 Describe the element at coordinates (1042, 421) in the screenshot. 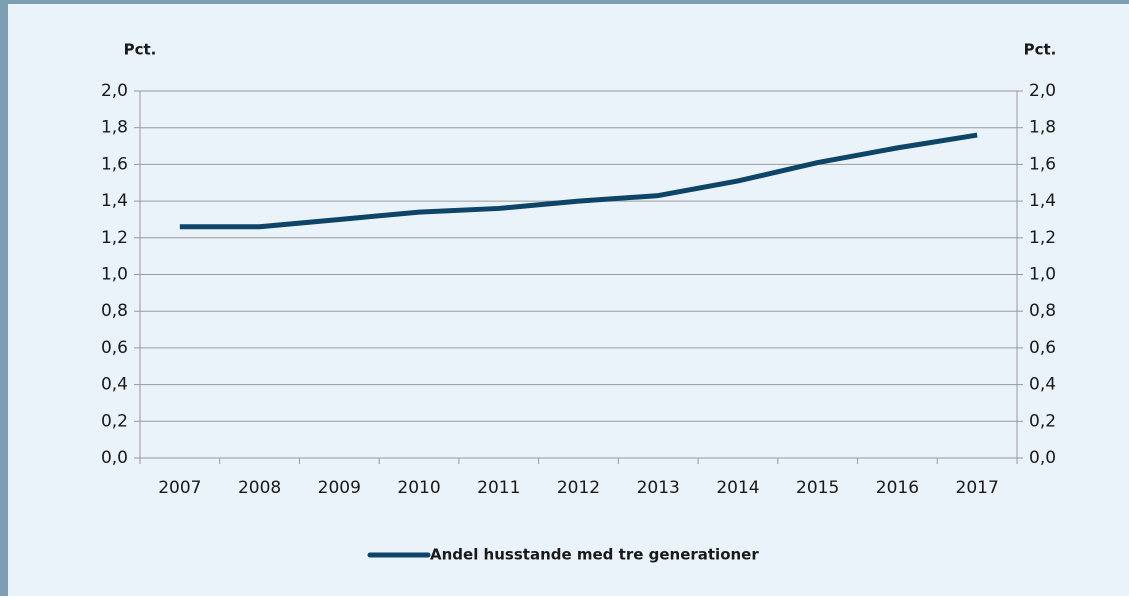

I see `y2-tick-label: 0,2` at that location.